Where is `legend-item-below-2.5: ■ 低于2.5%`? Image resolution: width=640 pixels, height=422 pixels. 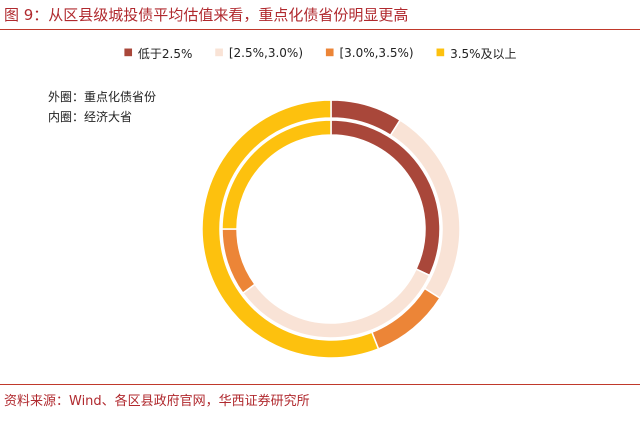
legend-item-below-2.5: ■ 低于2.5% is located at coordinates (157, 53).